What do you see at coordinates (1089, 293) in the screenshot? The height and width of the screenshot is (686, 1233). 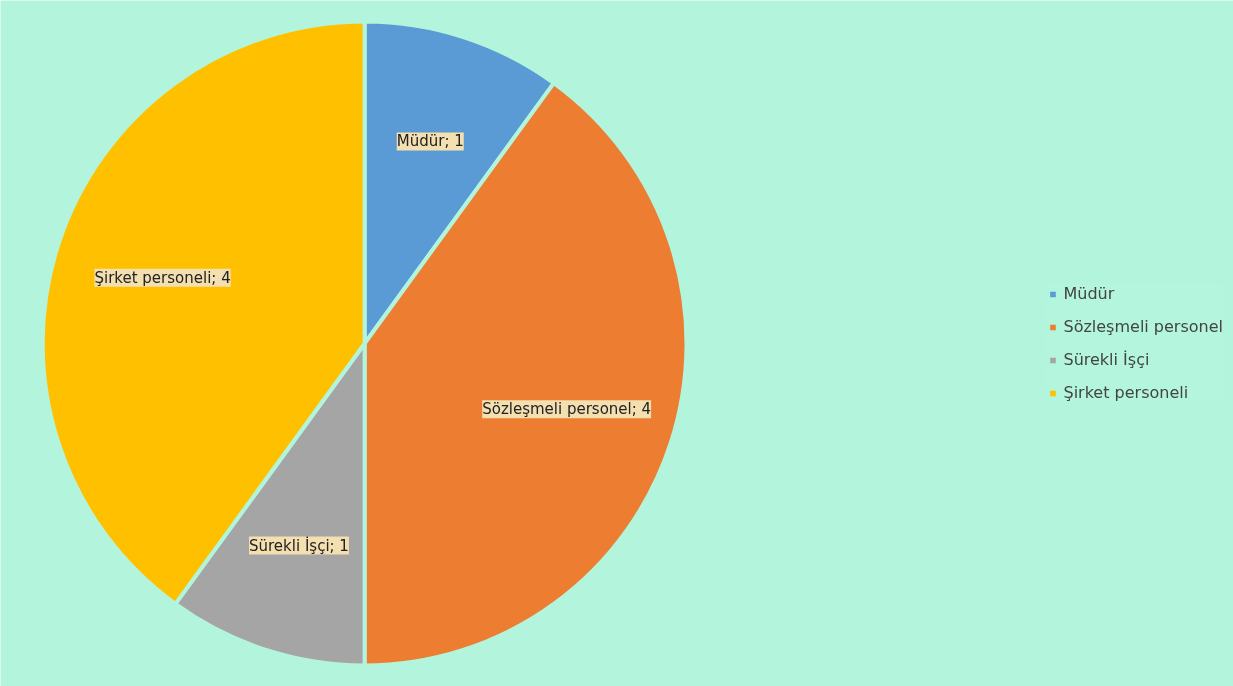 I see `legend-label: Müdür` at bounding box center [1089, 293].